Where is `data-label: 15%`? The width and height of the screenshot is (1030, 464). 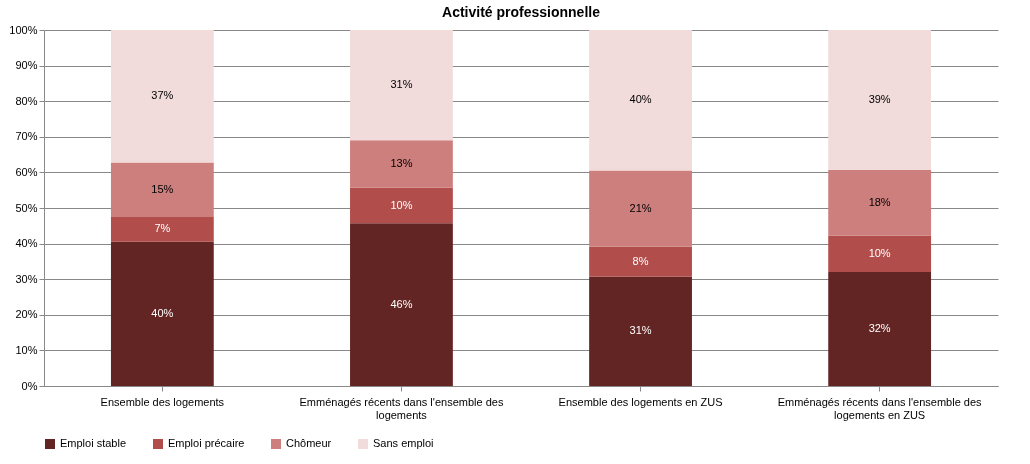
data-label: 15% is located at coordinates (162, 188).